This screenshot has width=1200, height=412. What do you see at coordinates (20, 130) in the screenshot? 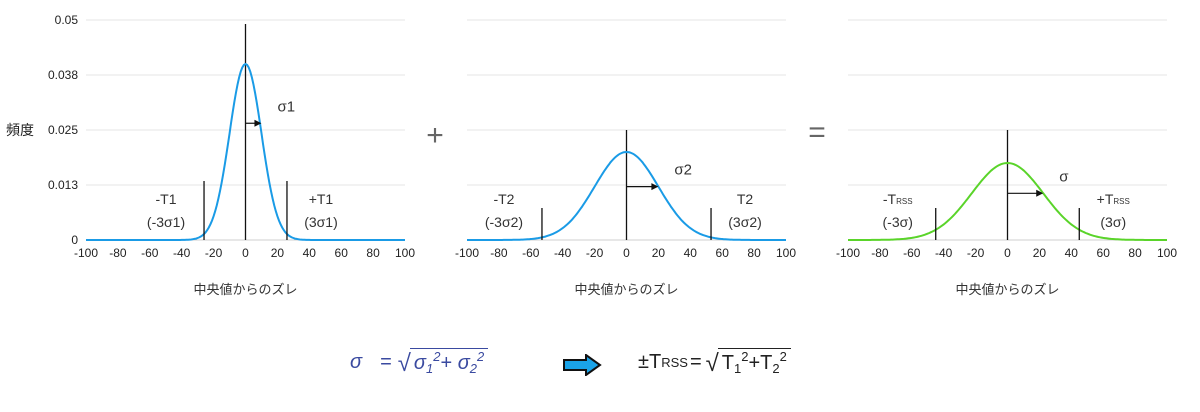
I see `y-axis-label: 頻度` at bounding box center [20, 130].